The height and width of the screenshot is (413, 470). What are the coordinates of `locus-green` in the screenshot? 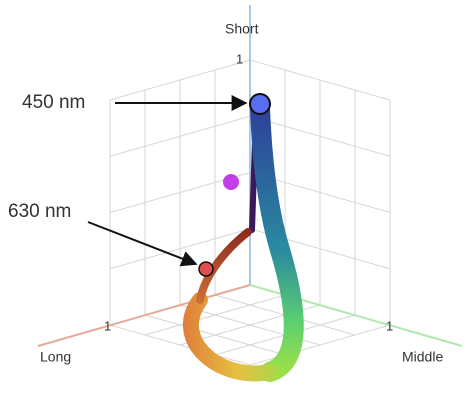 It's located at (282, 311).